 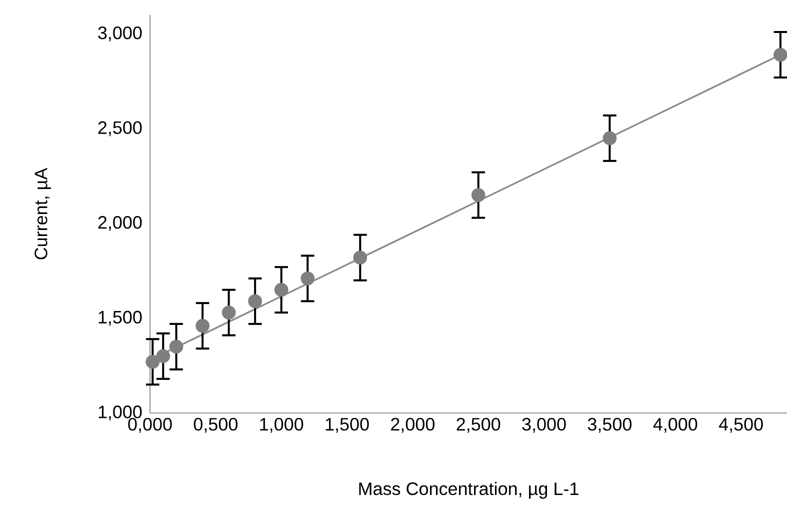 I want to click on x-tick-label: 2,500, so click(x=478, y=425).